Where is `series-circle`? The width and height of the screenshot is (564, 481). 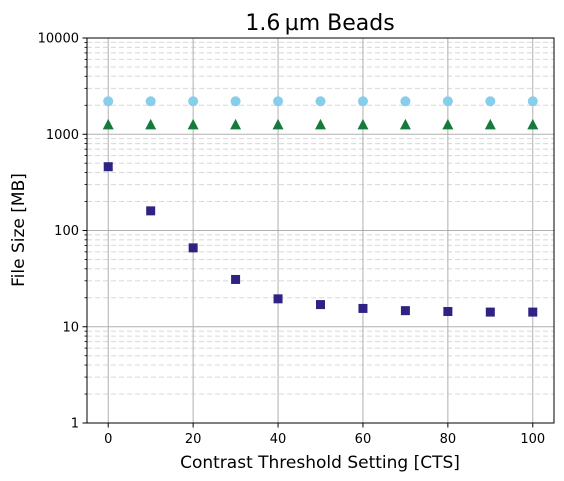
series-circle is located at coordinates (320, 101).